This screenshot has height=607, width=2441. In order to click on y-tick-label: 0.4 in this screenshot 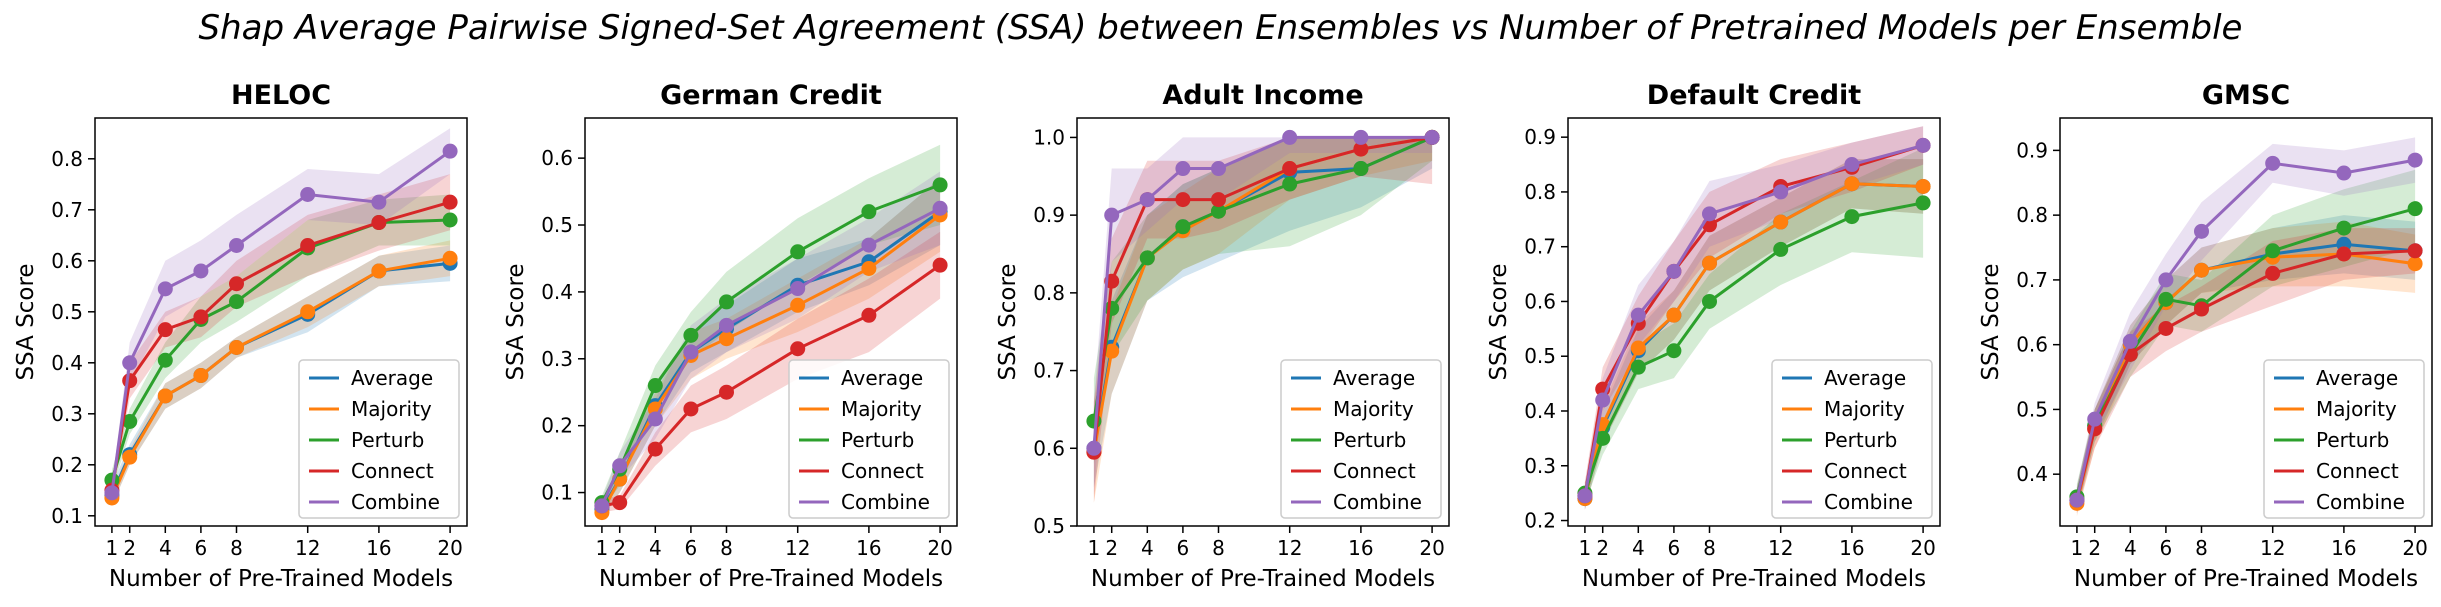, I will do `click(1540, 411)`.